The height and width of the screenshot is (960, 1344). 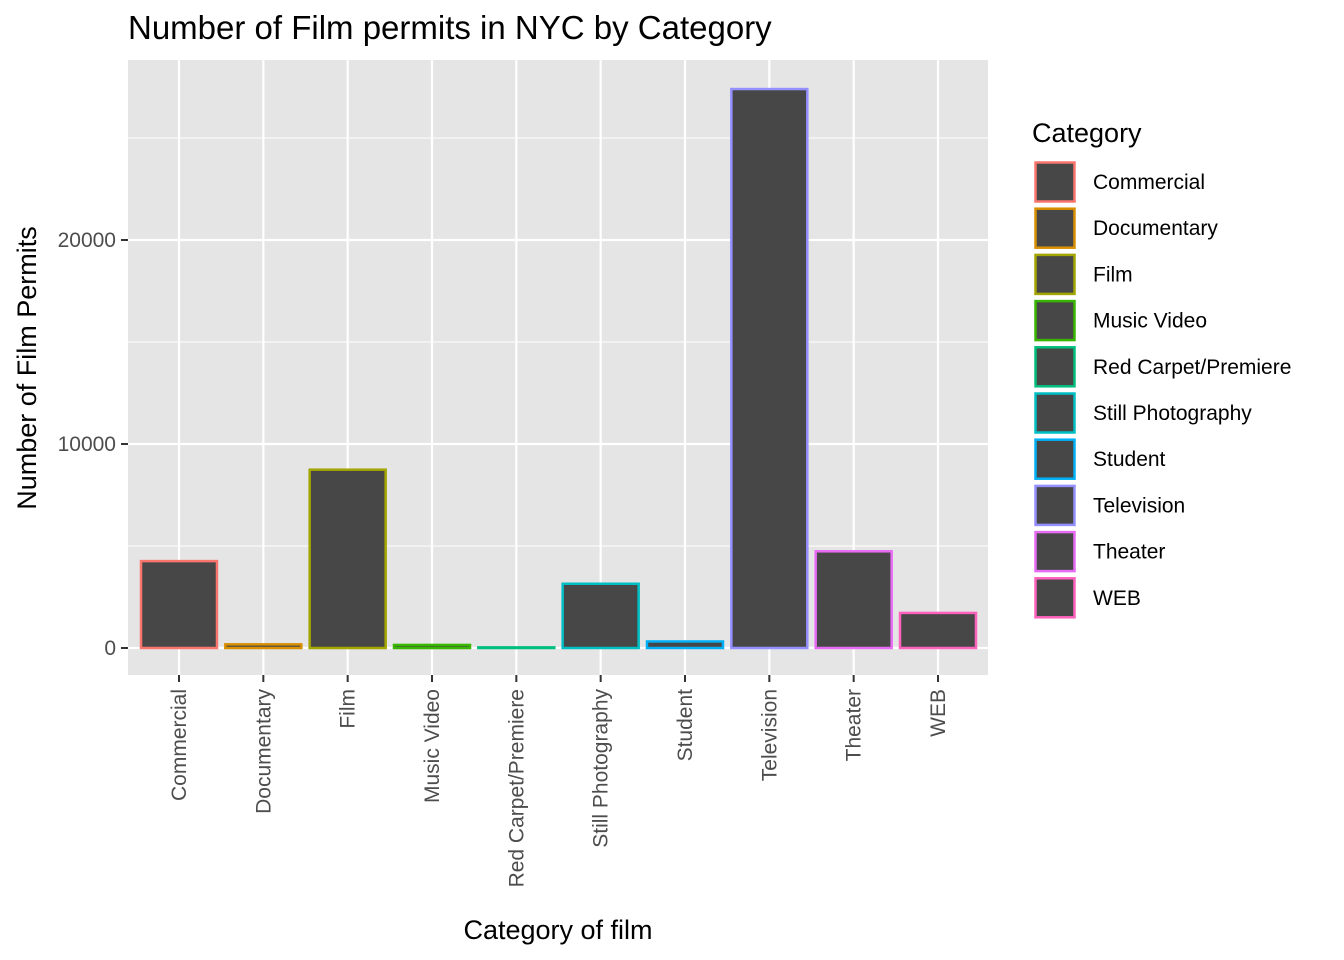 I want to click on legend-label: Commercial, so click(x=1149, y=182).